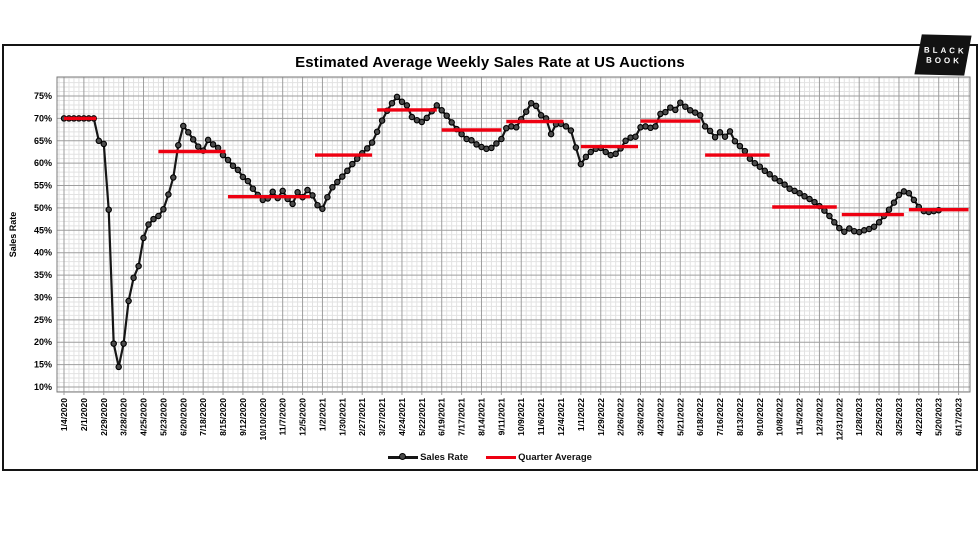 Image resolution: width=980 pixels, height=552 pixels. What do you see at coordinates (243, 417) in the screenshot?
I see `svg-text: 9/12/2020` at bounding box center [243, 417].